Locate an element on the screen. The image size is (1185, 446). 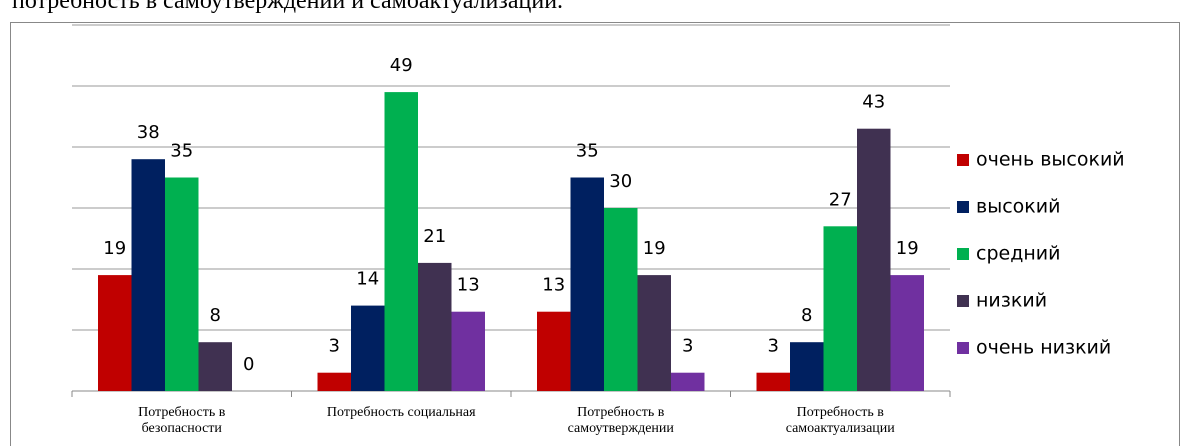
legend-label: очень высокий is located at coordinates (1050, 160).